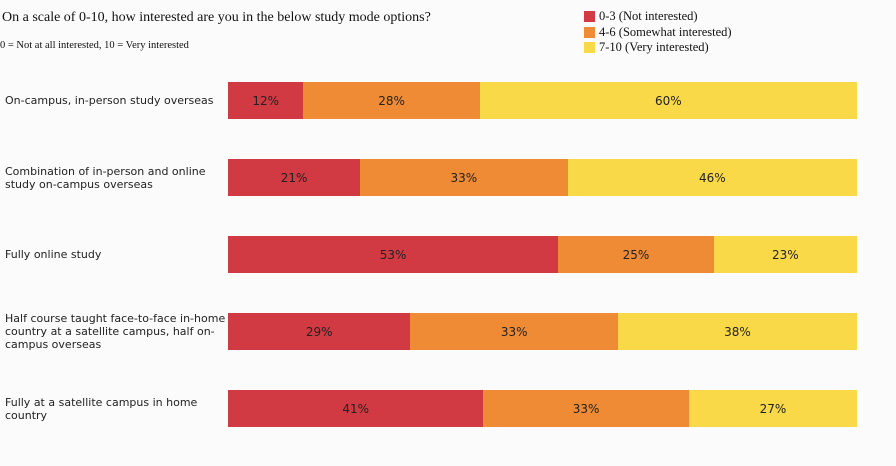 This screenshot has width=896, height=466. I want to click on bar-segment-very-interested: 38%, so click(737, 331).